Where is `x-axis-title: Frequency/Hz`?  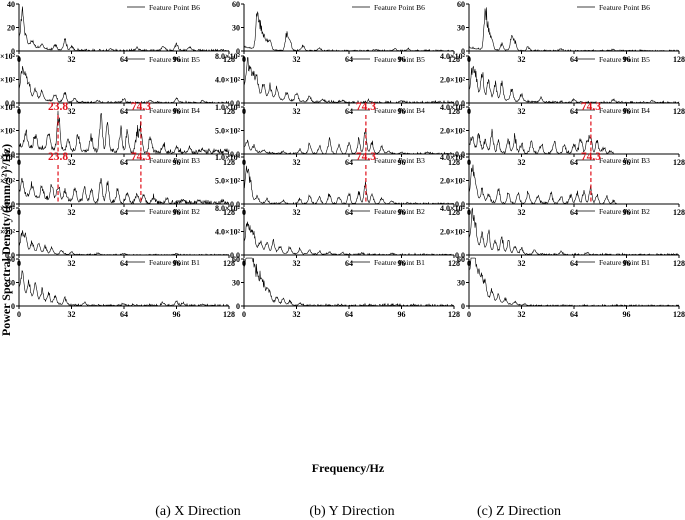
x-axis-title: Frequency/Hz is located at coordinates (348, 468).